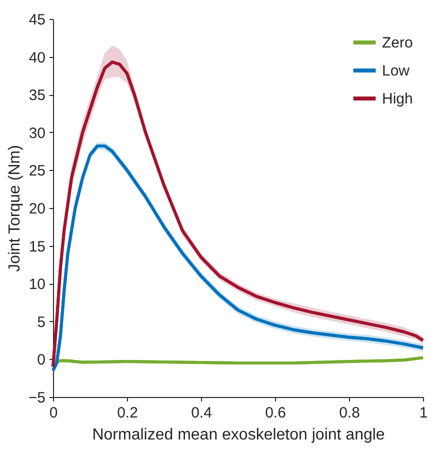  What do you see at coordinates (37, 171) in the screenshot?
I see `y-tick-label: 25` at bounding box center [37, 171].